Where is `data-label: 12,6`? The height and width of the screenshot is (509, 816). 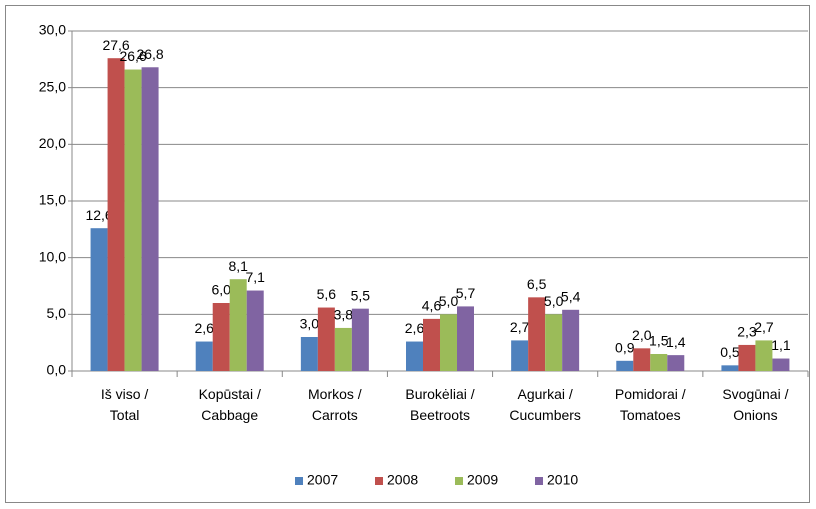
data-label: 12,6 is located at coordinates (98, 215).